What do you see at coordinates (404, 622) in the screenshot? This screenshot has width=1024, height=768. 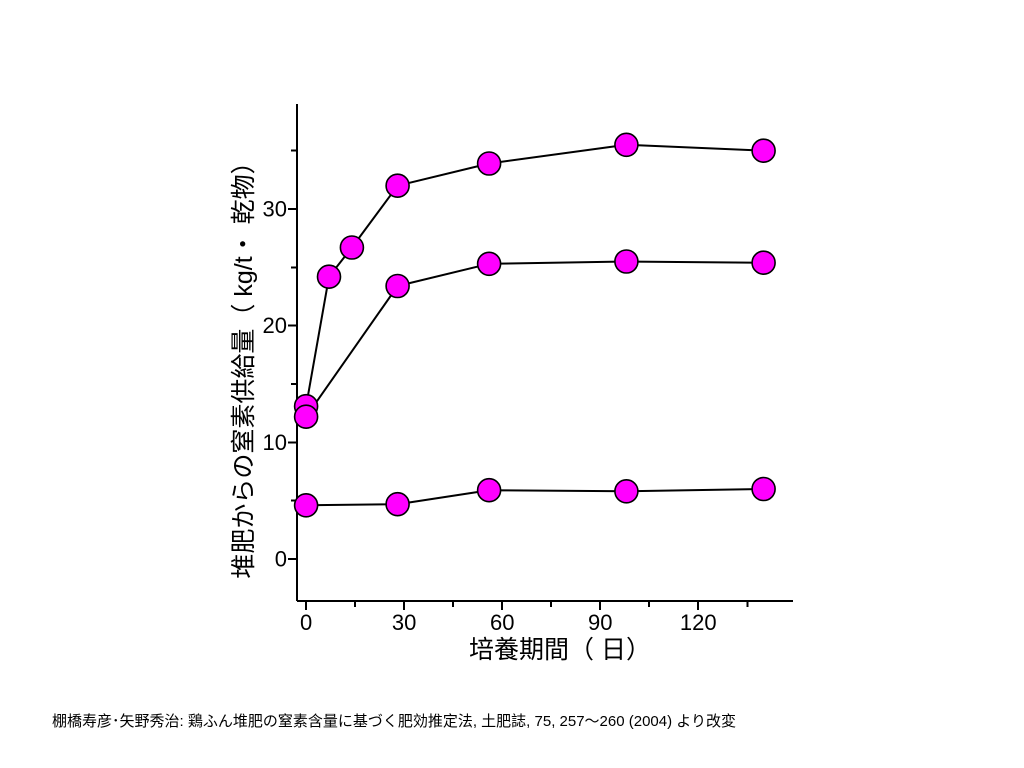 I see `x-tick-label-30: 30` at bounding box center [404, 622].